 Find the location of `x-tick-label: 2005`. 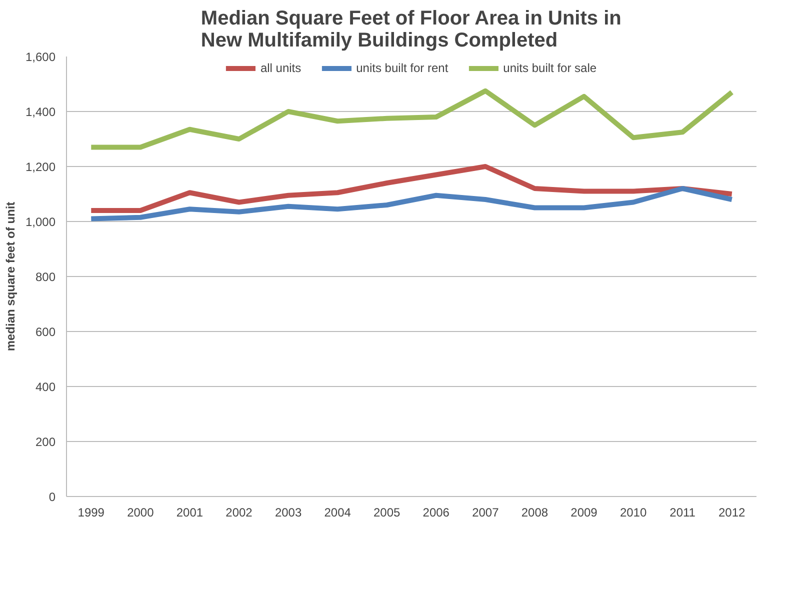

x-tick-label: 2005 is located at coordinates (387, 513).